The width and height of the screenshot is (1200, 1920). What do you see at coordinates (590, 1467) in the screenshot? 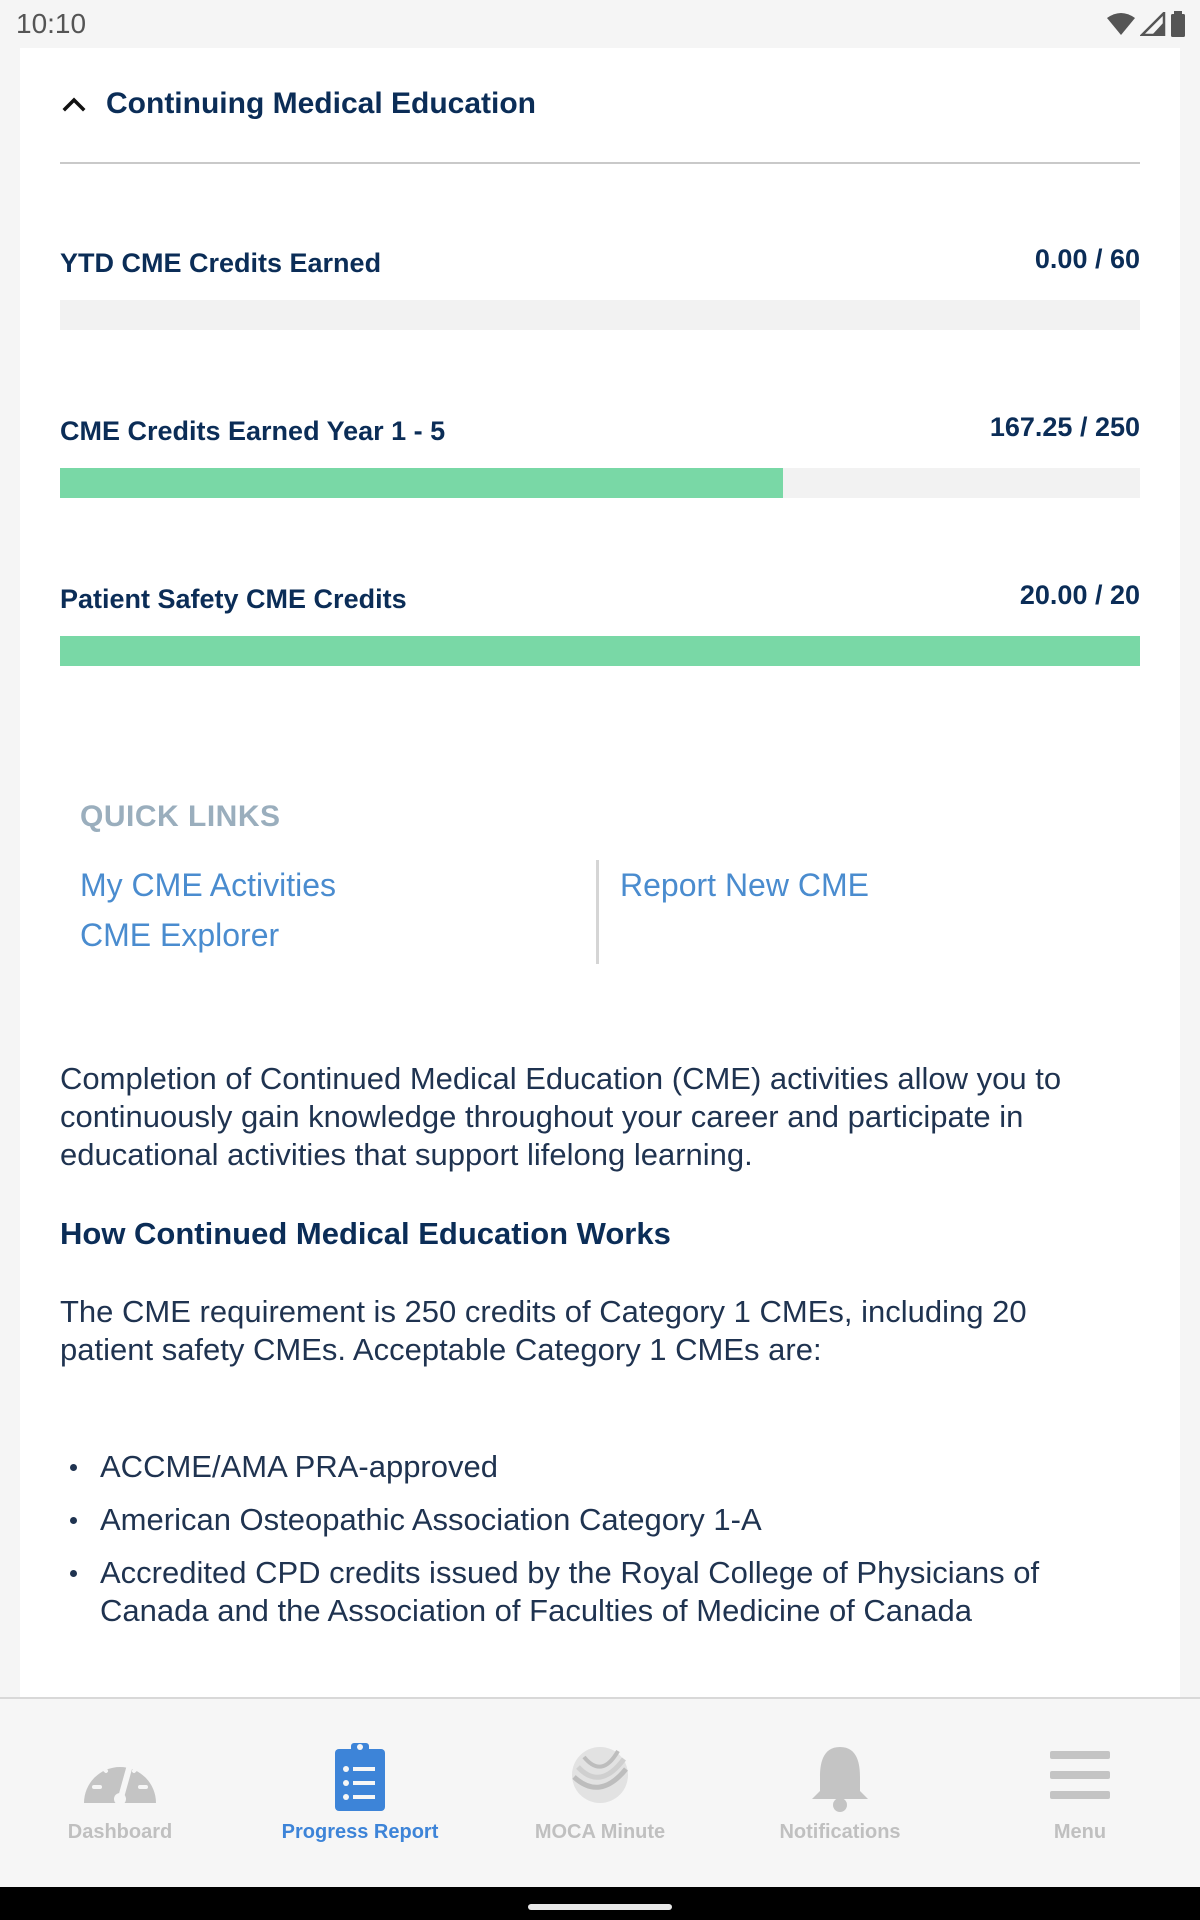
I see `list-item: ACCME/AMA PRA-approved` at bounding box center [590, 1467].